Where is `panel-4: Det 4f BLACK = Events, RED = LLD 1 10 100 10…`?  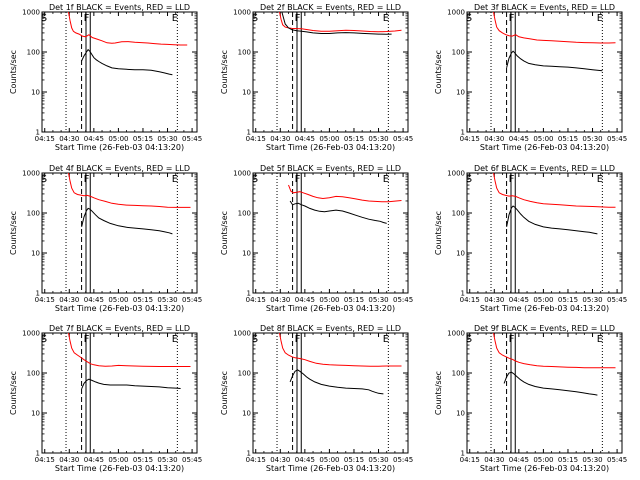
panel-4: Det 4f BLACK = Events, RED = LLD 1 10 100 10… is located at coordinates (105, 238).